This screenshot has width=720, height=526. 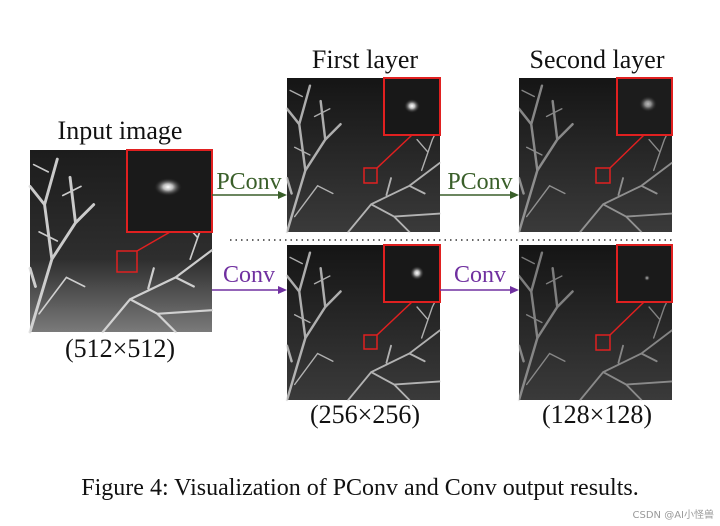 I want to click on column-title: Input image, so click(x=120, y=130).